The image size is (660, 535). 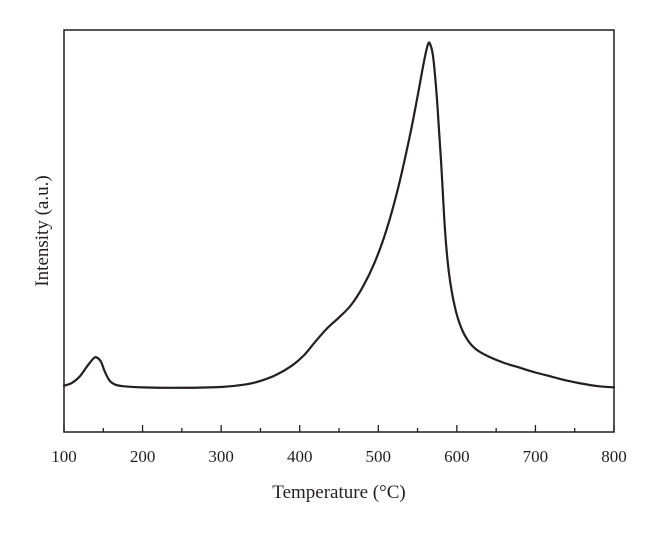 I want to click on x-tick-label: 300, so click(x=221, y=456).